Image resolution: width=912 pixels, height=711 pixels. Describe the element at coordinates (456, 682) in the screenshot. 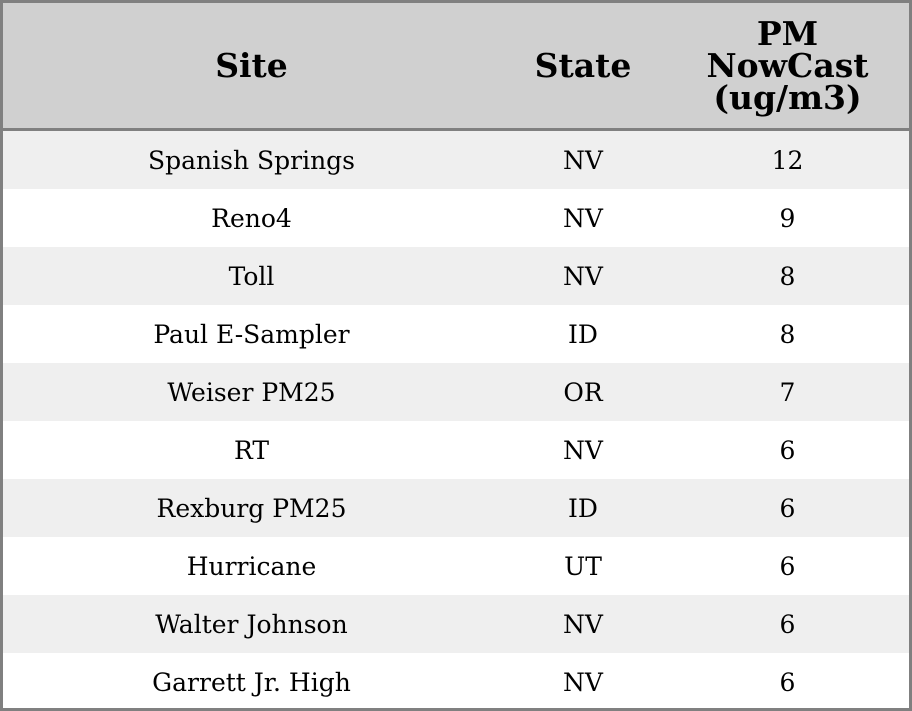

I see `table-row: Garrett Jr. High NV 6` at that location.